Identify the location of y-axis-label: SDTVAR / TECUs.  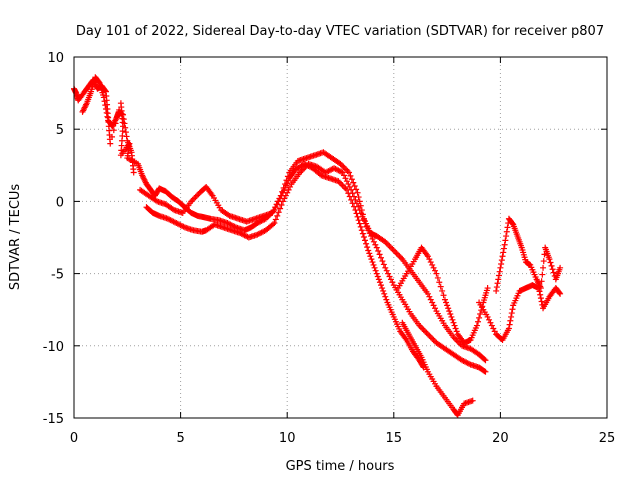
(15, 237).